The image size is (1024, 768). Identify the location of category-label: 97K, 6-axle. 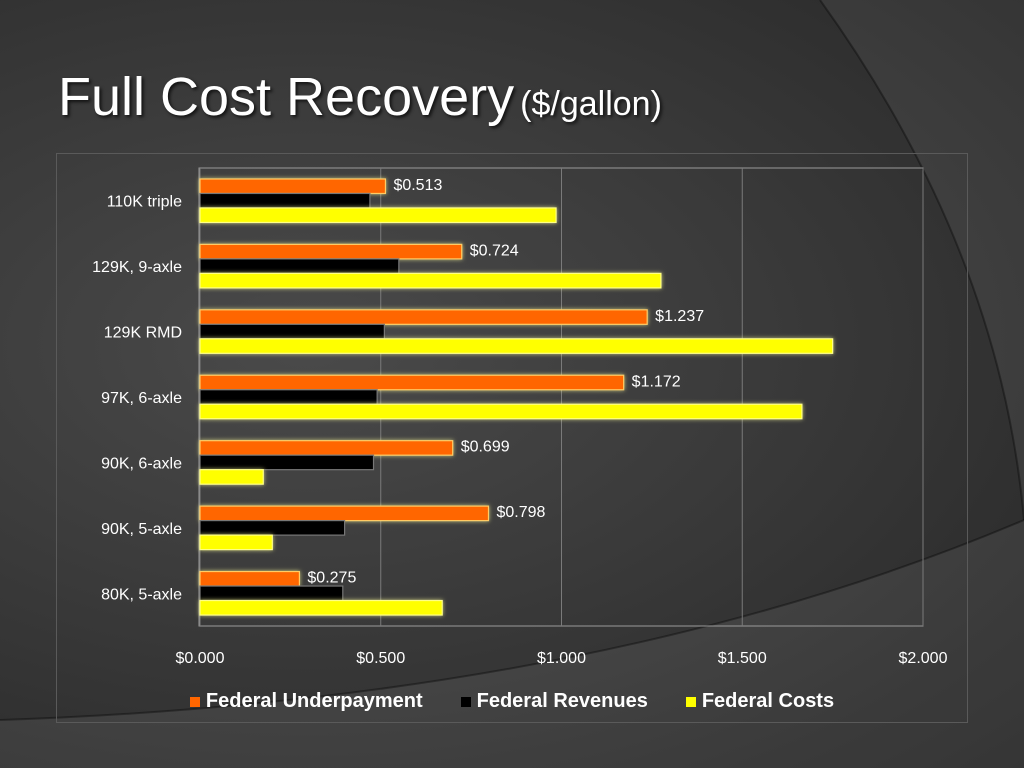
(141, 398).